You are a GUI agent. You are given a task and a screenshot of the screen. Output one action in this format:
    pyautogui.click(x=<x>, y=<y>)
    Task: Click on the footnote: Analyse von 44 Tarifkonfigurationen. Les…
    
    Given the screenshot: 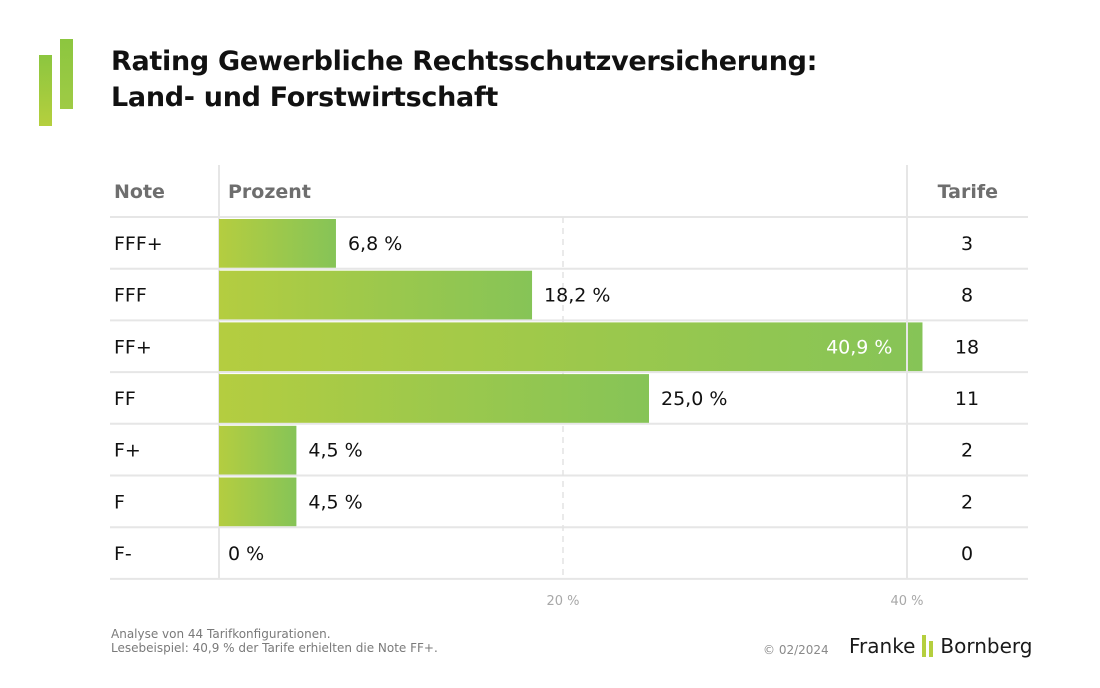 What is the action you would take?
    pyautogui.click(x=274, y=641)
    